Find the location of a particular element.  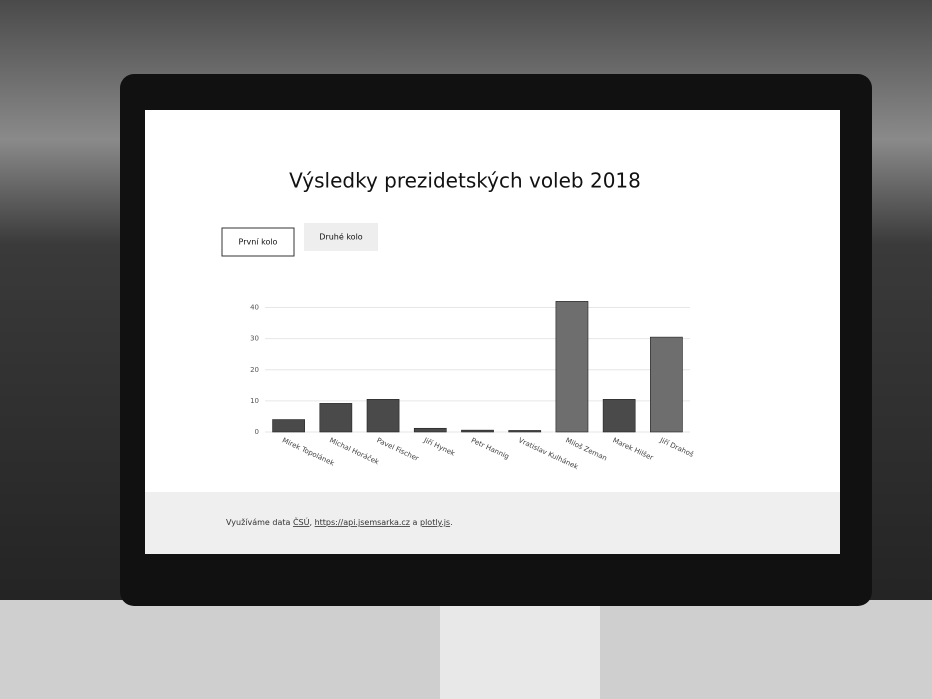

footer-text-part: , is located at coordinates (311, 522).